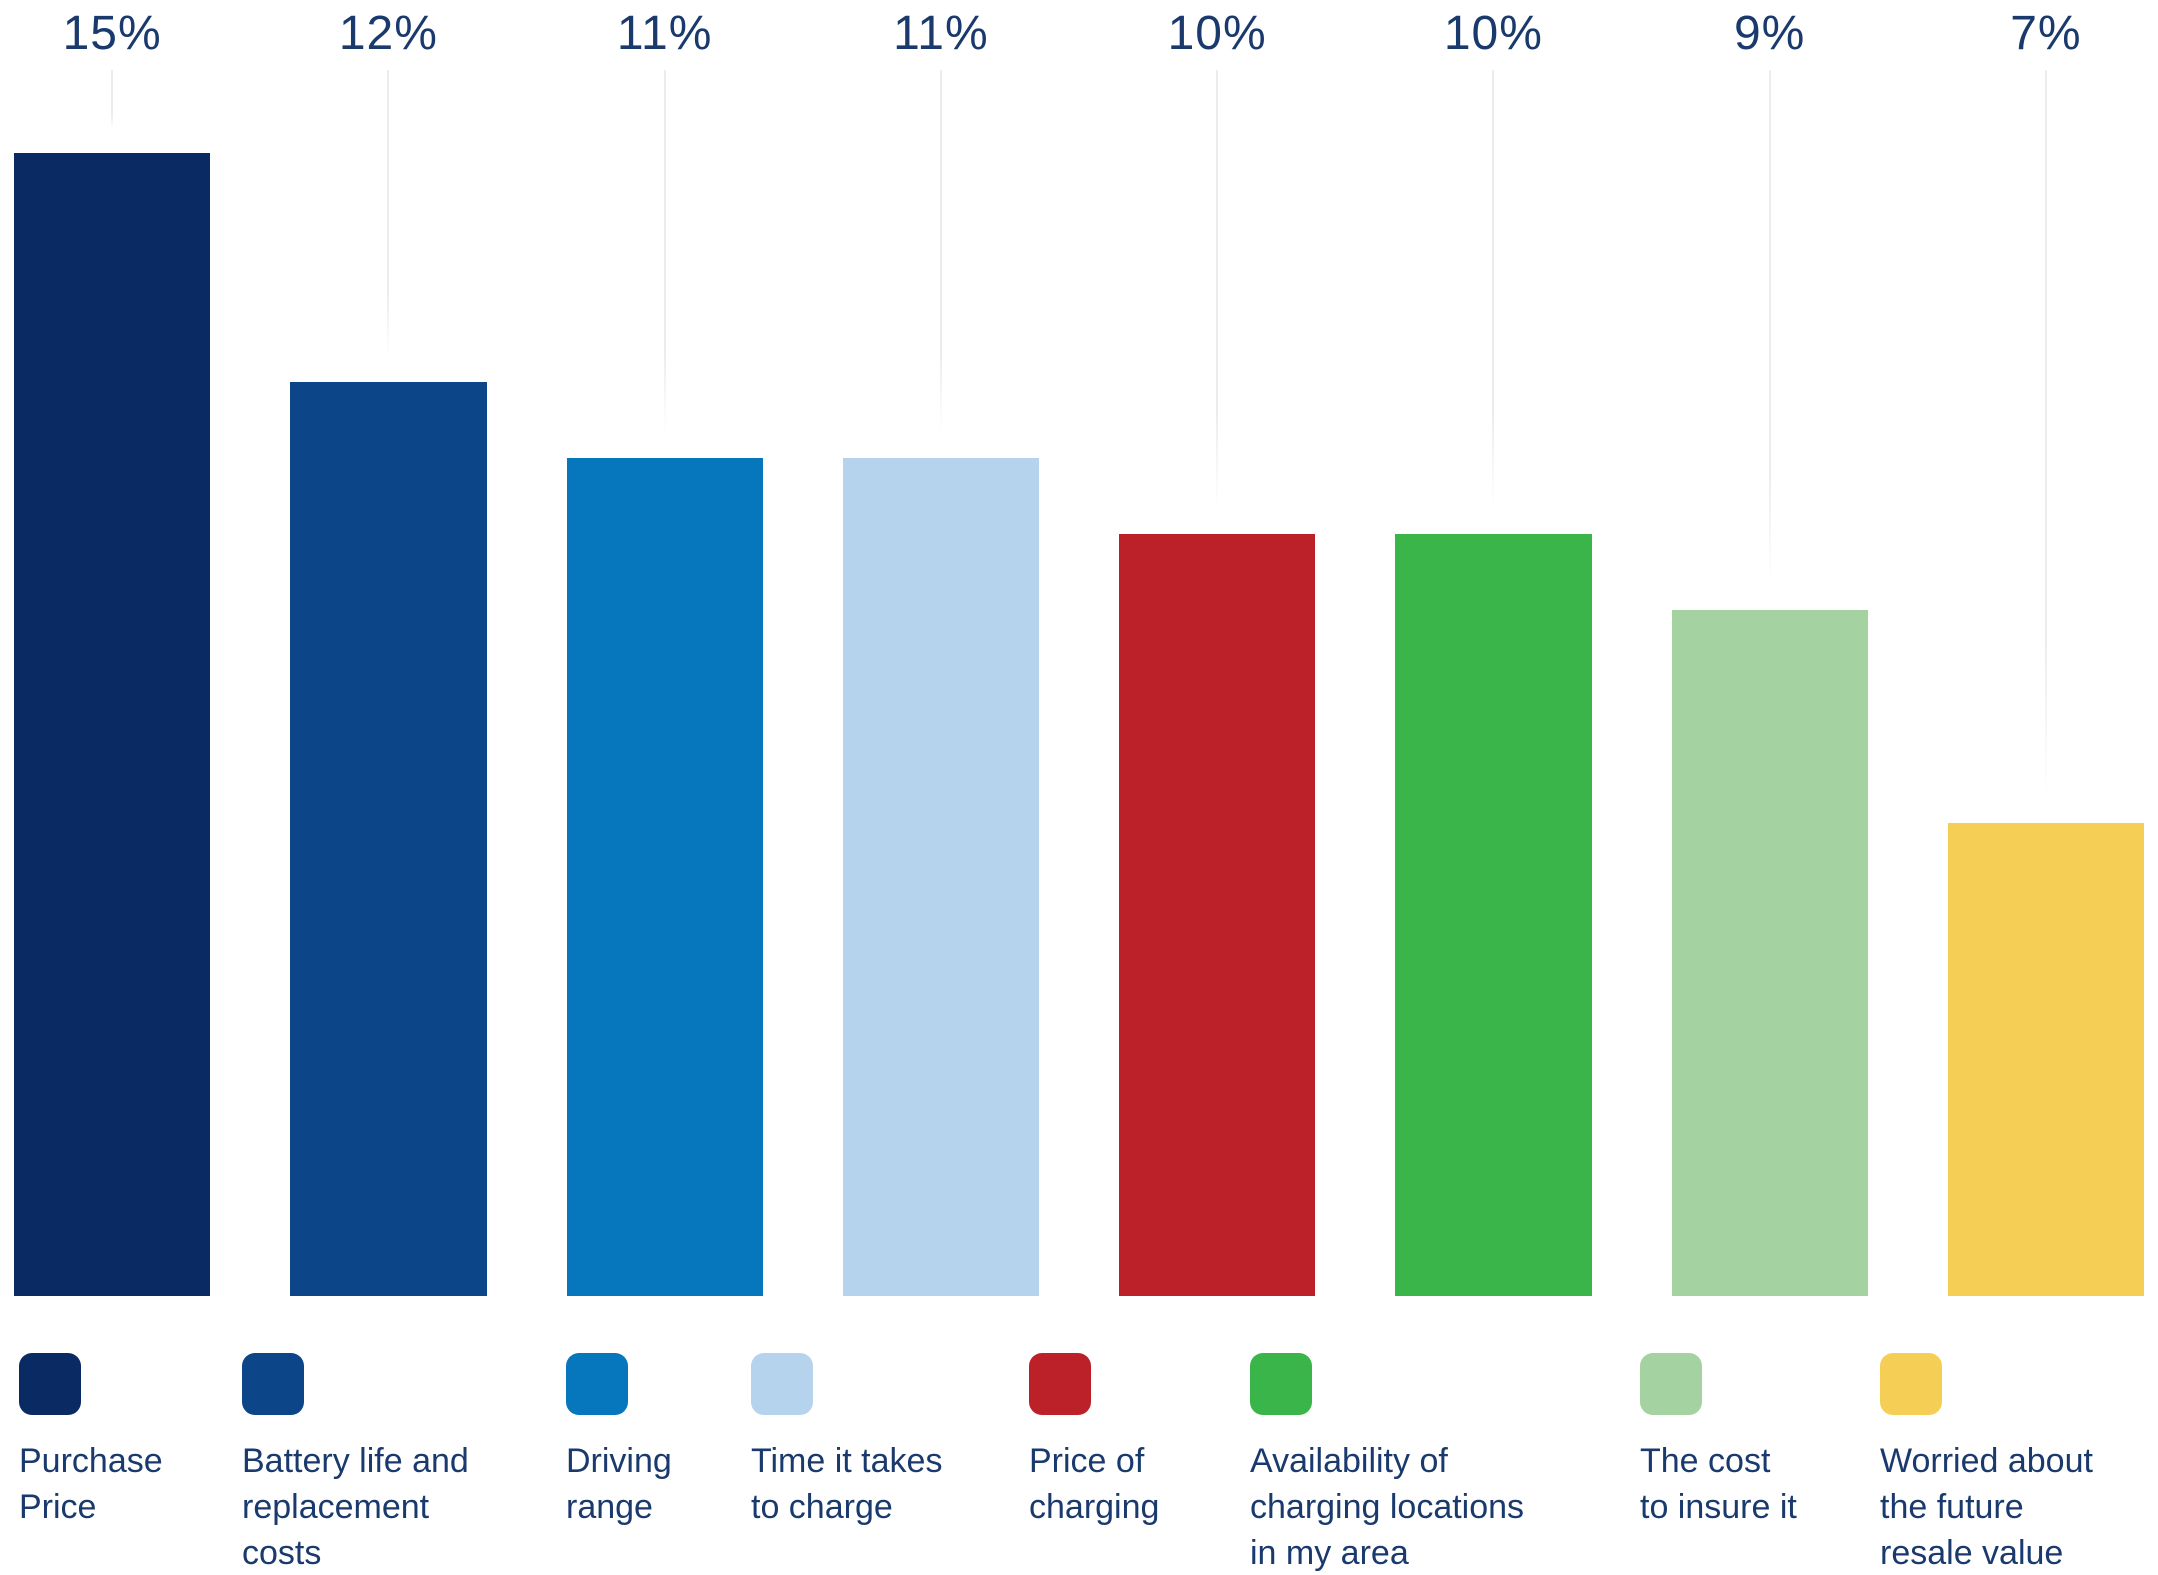  I want to click on legend-item: Battery life and replacement costs, so click(355, 1464).